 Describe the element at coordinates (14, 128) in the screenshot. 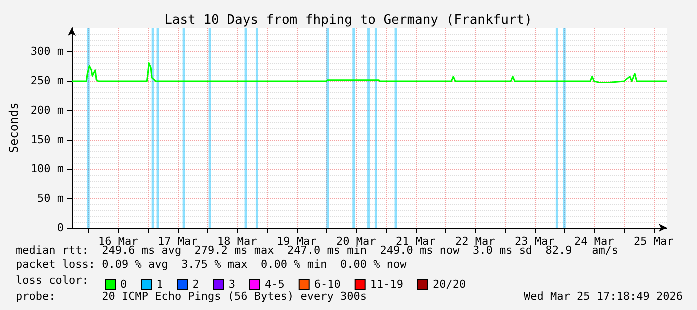

I see `y-axis-title: Seconds` at that location.